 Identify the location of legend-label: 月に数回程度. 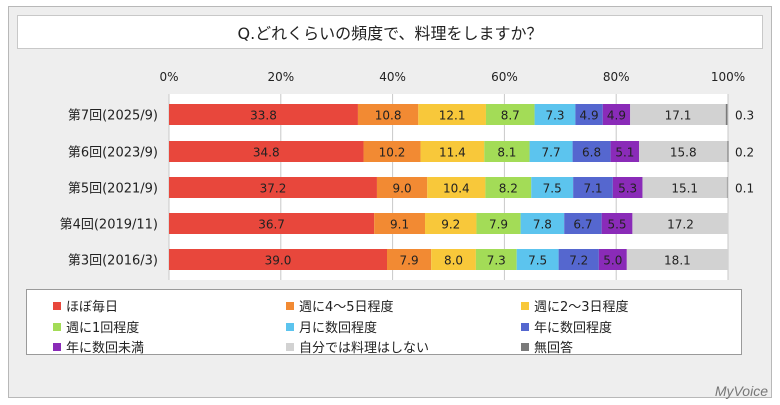
(338, 328).